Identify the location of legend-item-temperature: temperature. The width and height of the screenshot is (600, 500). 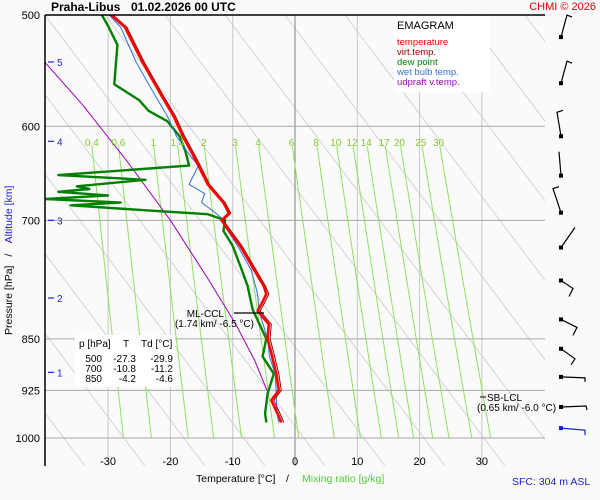
(422, 42).